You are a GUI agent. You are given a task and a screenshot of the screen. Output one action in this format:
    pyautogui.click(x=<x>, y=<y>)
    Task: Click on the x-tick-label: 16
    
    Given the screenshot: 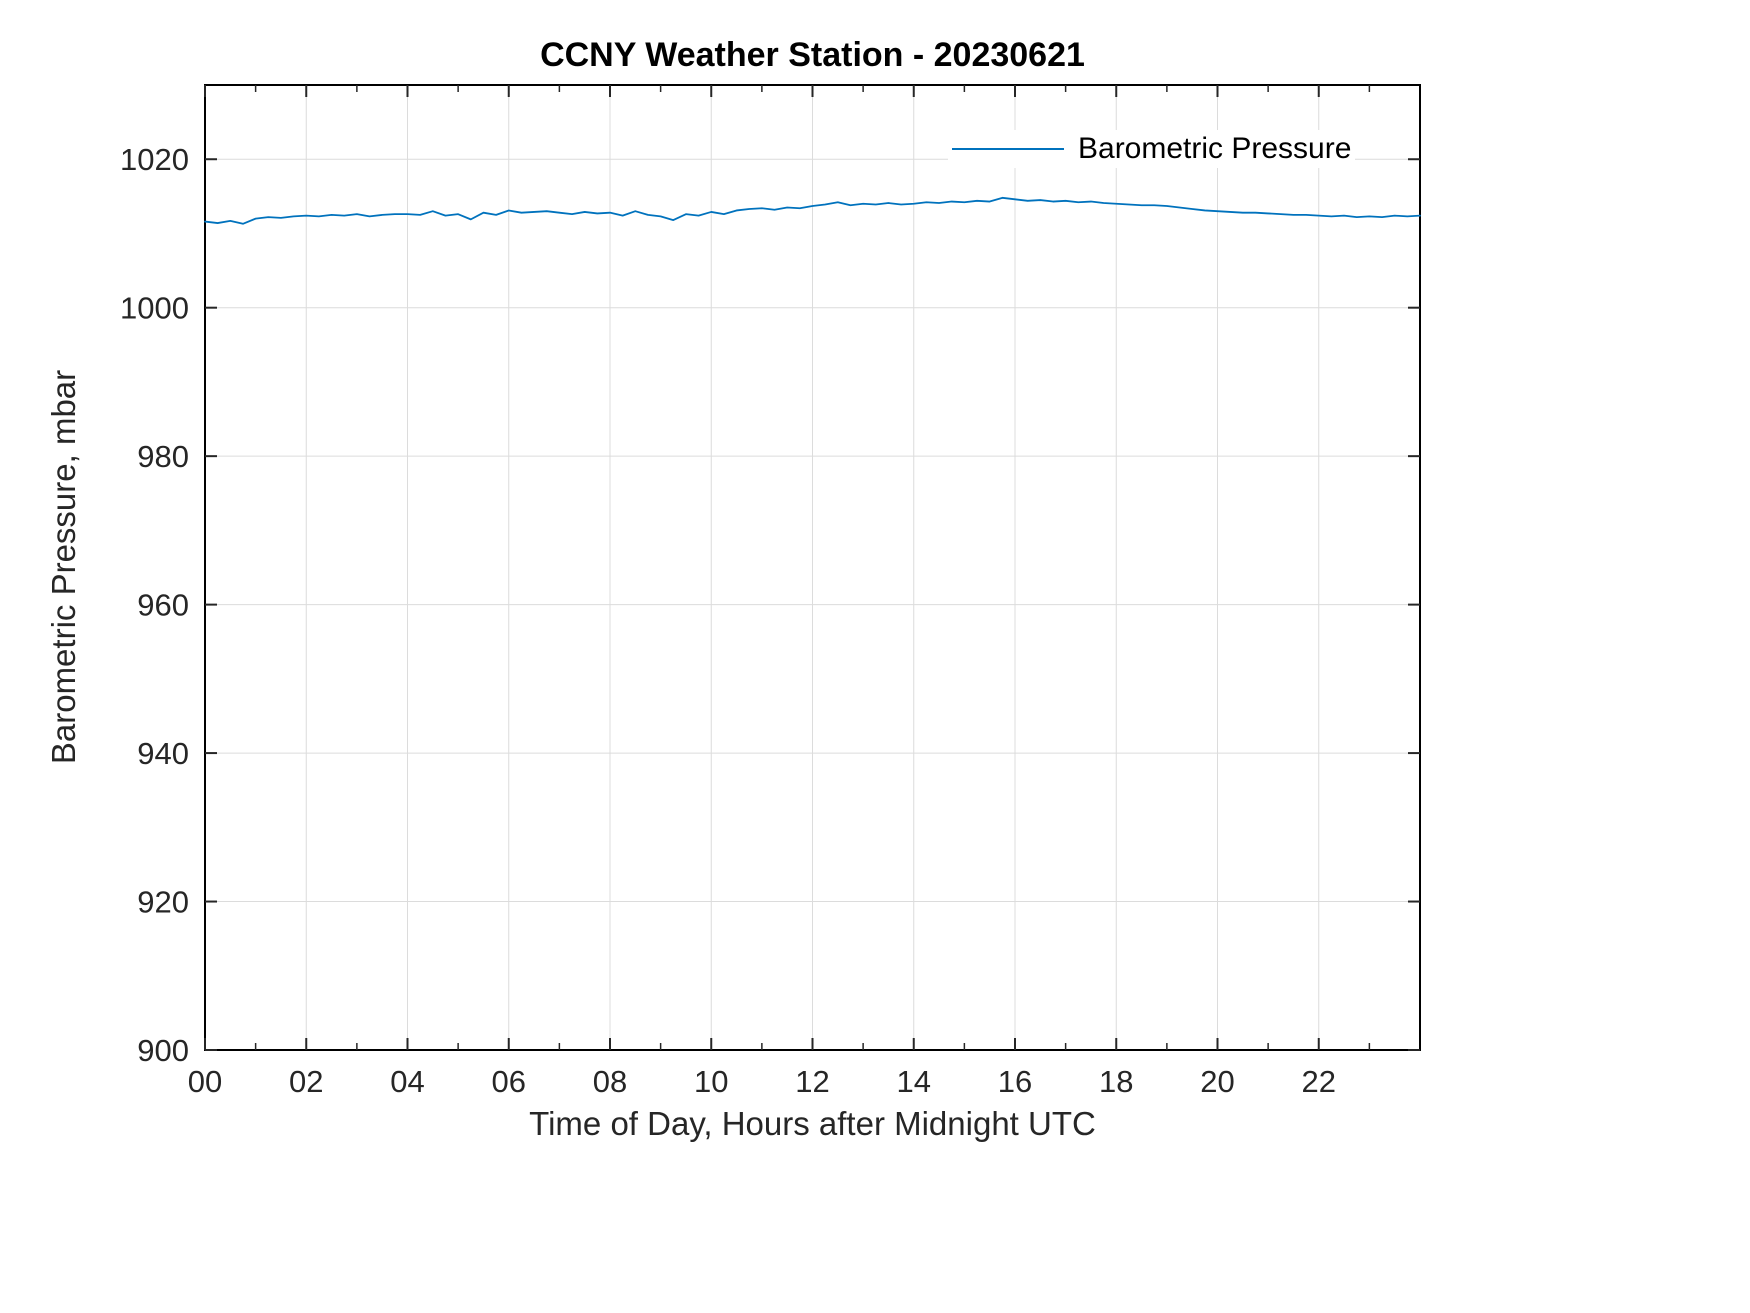 What is the action you would take?
    pyautogui.click(x=1015, y=1081)
    